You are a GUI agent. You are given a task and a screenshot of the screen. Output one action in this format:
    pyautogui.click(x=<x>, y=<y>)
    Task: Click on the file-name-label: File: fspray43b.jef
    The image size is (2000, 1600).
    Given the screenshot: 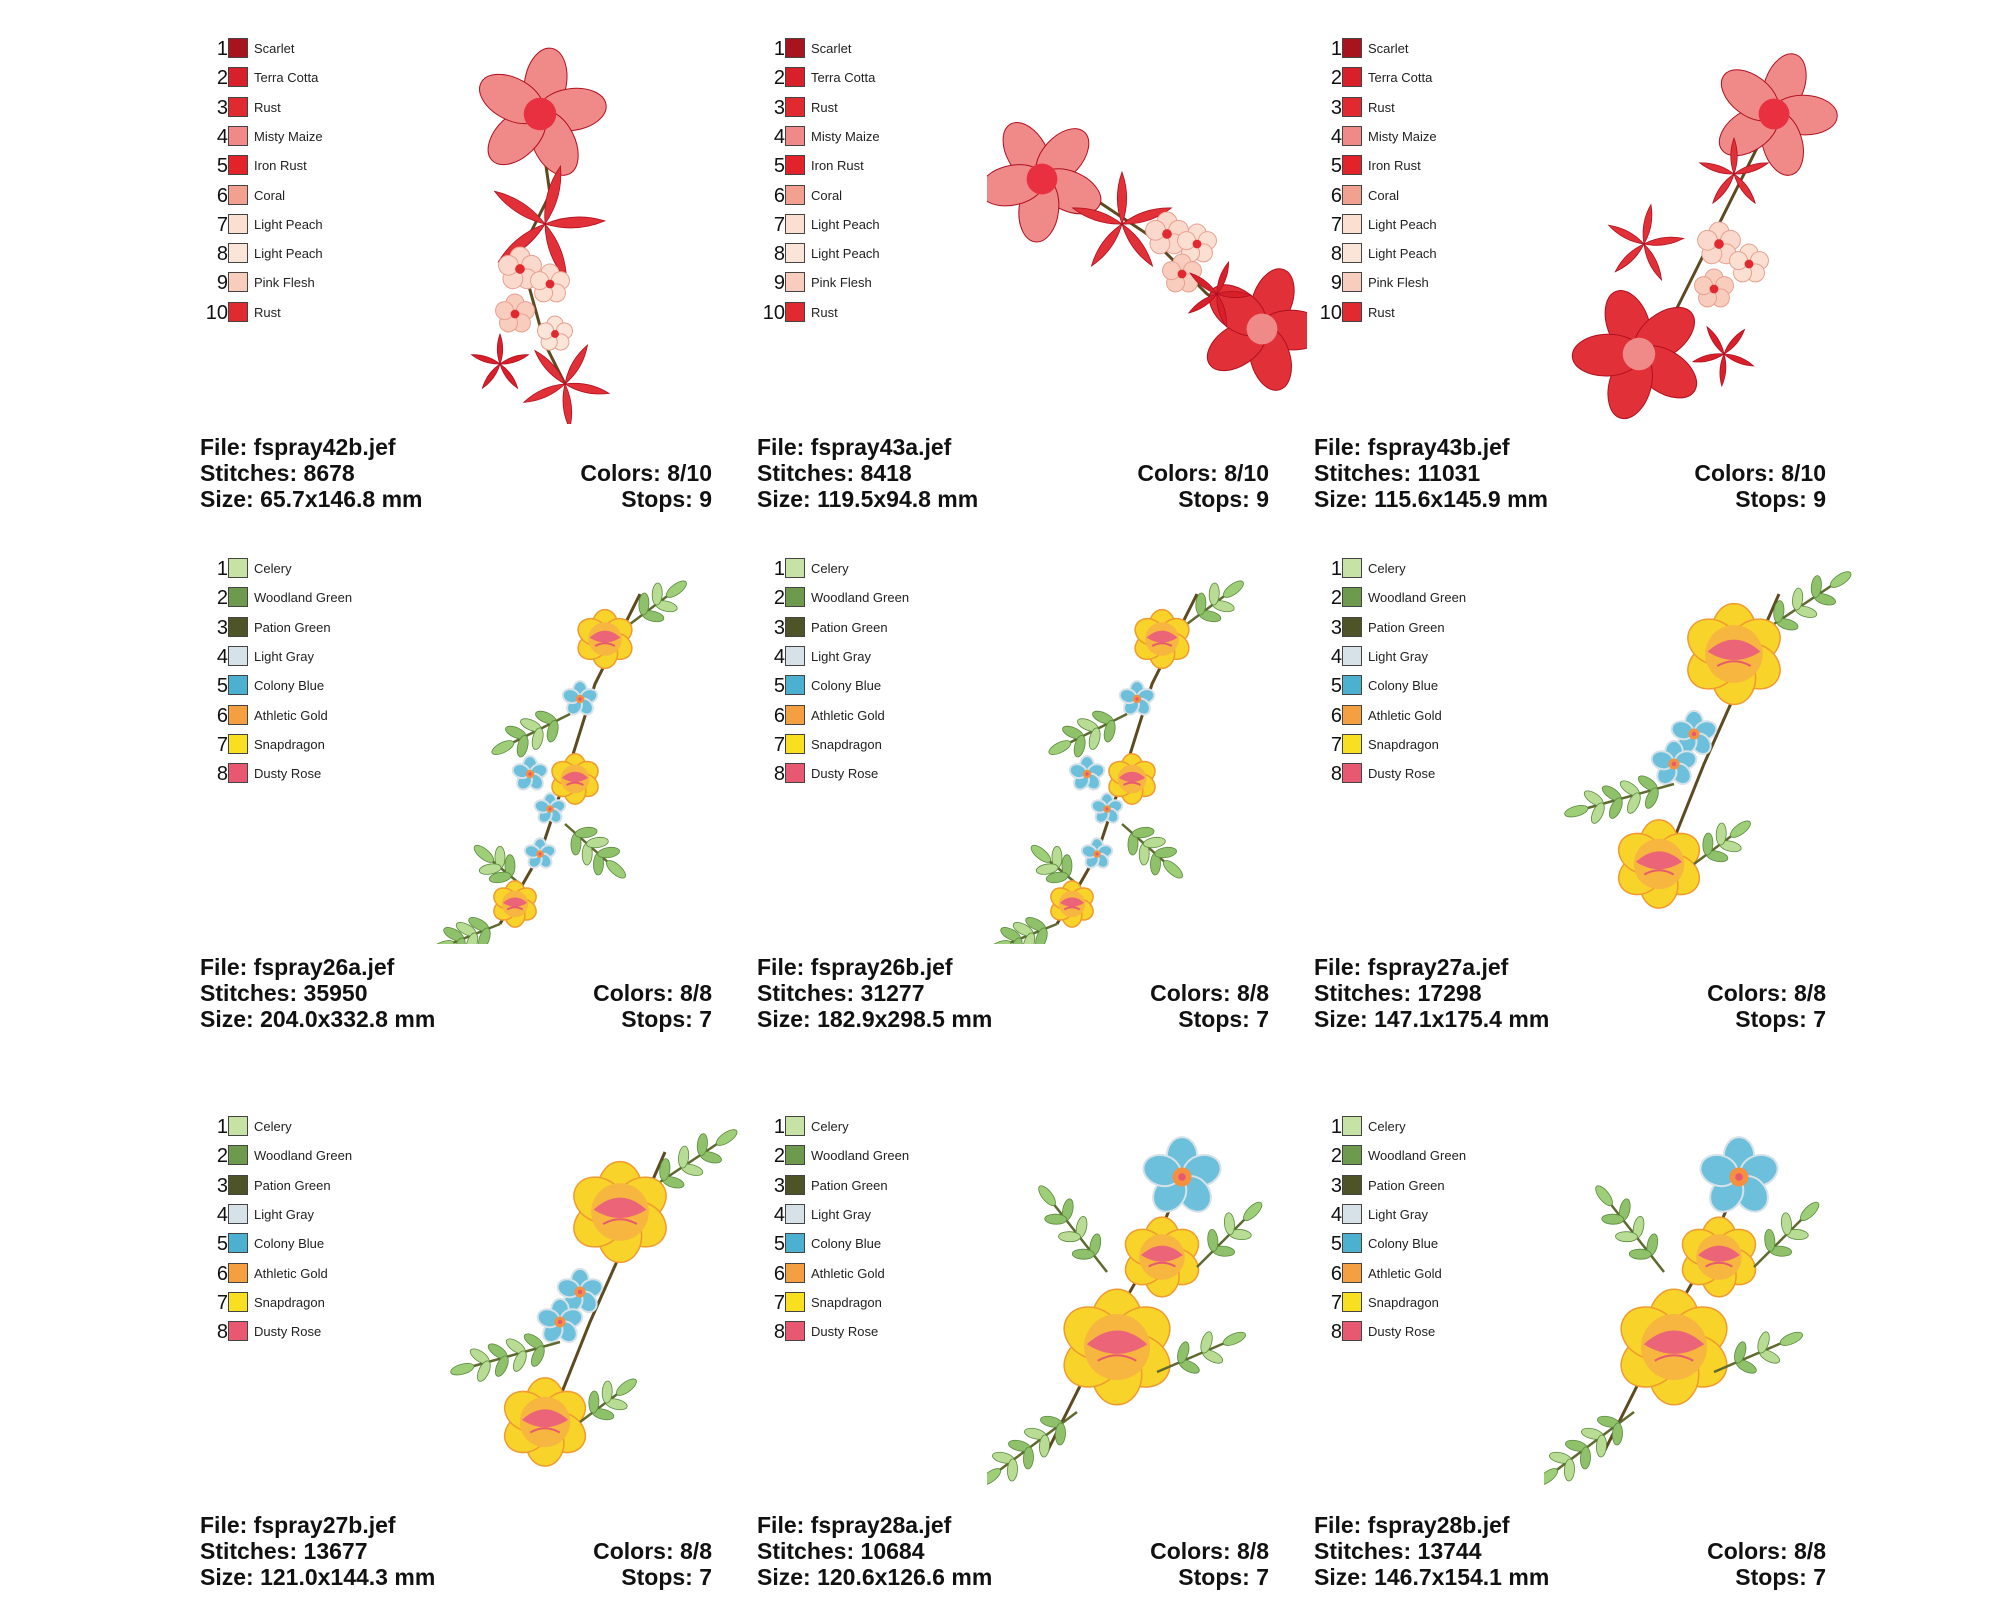 What is the action you would take?
    pyautogui.click(x=1412, y=447)
    